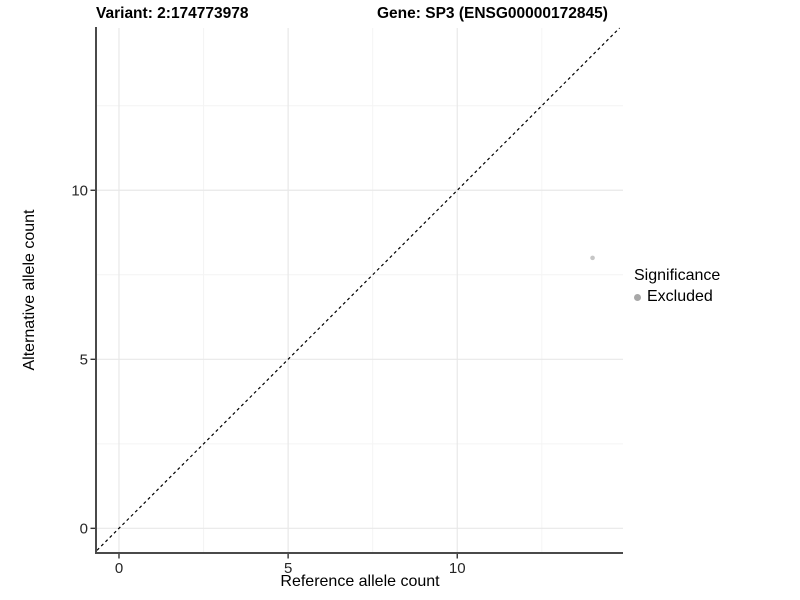 This screenshot has width=800, height=600. Describe the element at coordinates (680, 296) in the screenshot. I see `legend-item-label: Excluded` at that location.